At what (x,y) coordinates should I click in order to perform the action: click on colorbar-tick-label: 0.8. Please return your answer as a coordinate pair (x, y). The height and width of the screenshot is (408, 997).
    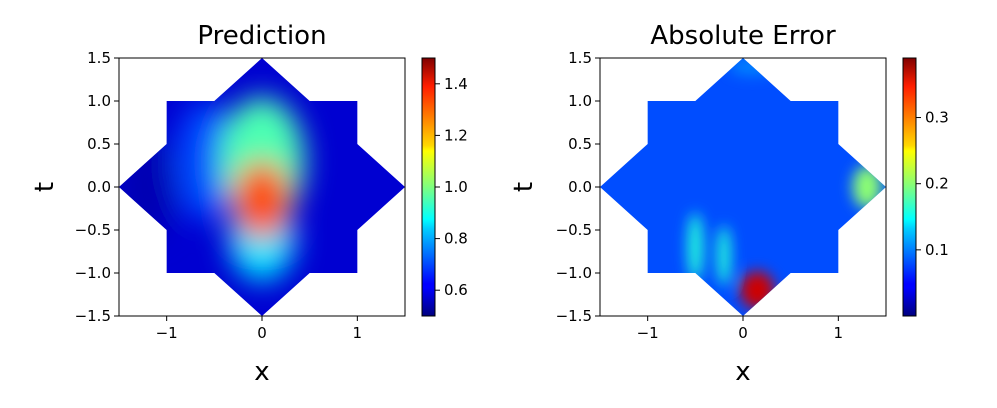
    Looking at the image, I should click on (456, 239).